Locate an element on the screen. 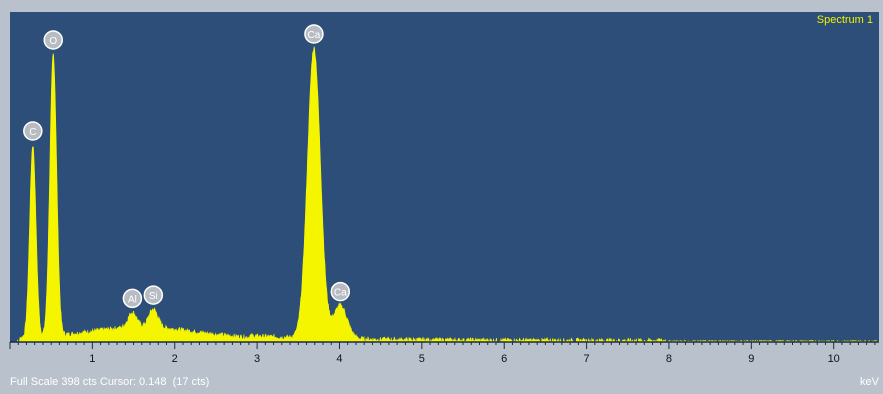 The height and width of the screenshot is (394, 883). x-axis-unit-label: keV is located at coordinates (869, 382).